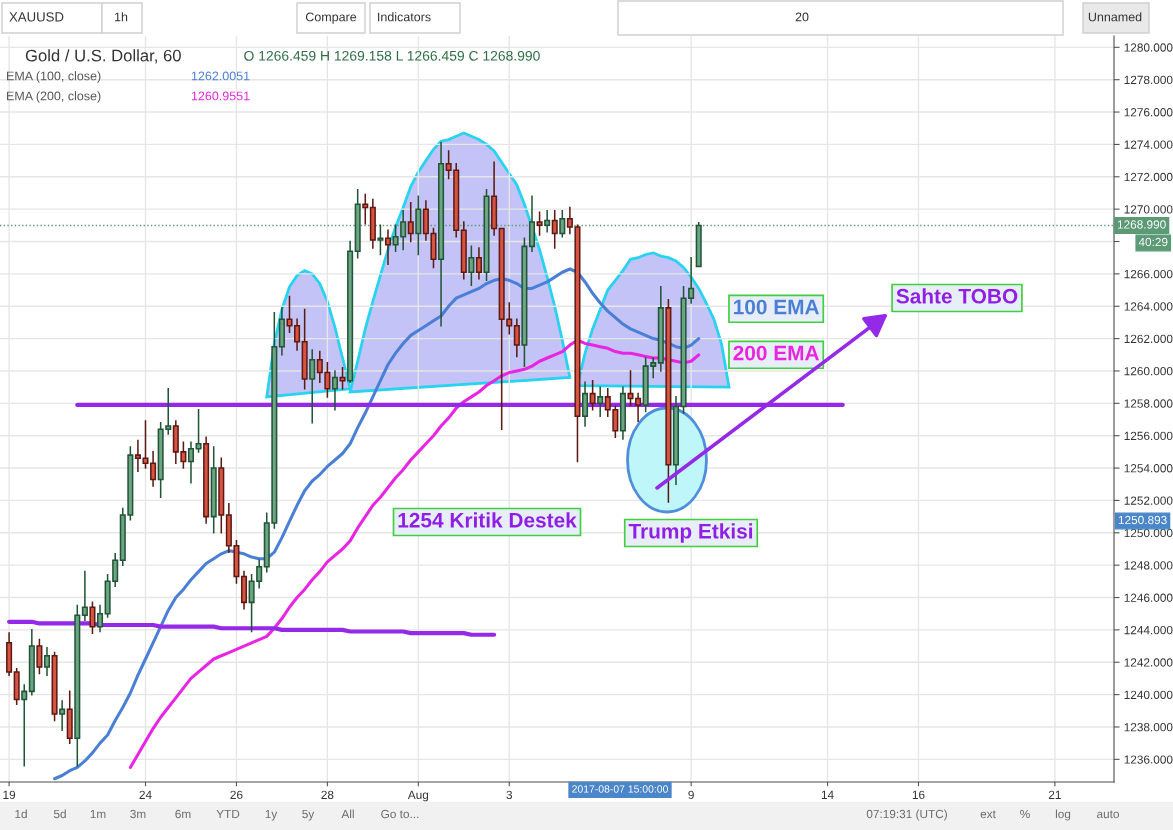 The width and height of the screenshot is (1173, 830). What do you see at coordinates (1148, 759) in the screenshot?
I see `y-tick-label: 1236.000` at bounding box center [1148, 759].